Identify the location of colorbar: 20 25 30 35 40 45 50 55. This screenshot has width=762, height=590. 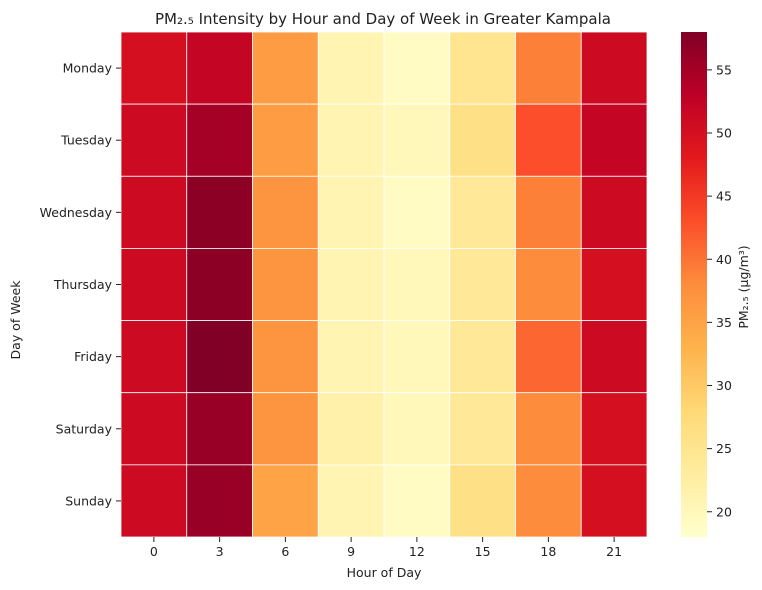
(706, 284).